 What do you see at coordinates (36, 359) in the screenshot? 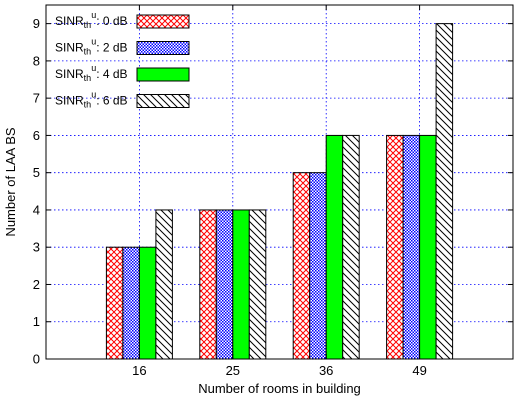
I see `y-tick-label: 0` at bounding box center [36, 359].